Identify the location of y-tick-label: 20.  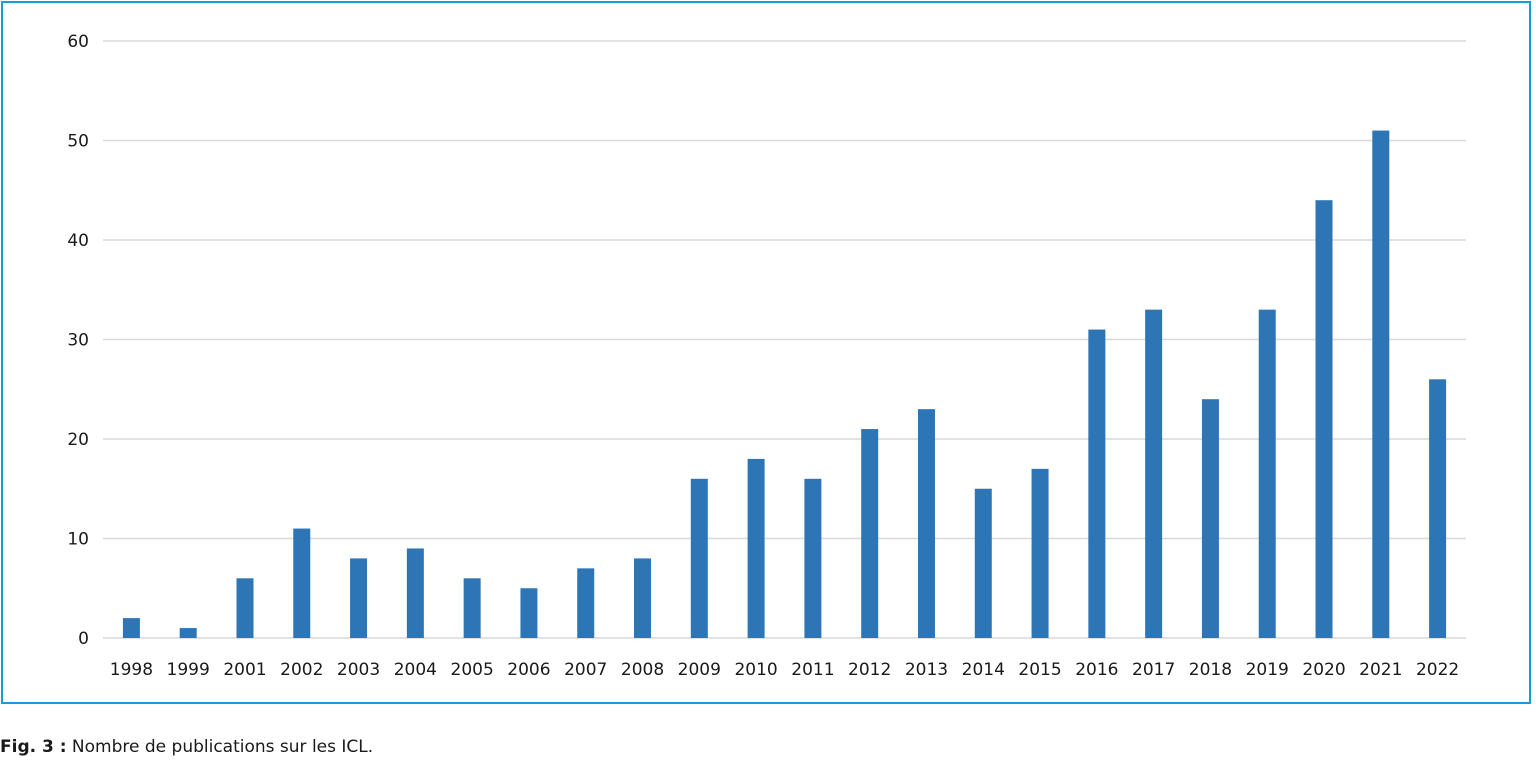
(78, 440).